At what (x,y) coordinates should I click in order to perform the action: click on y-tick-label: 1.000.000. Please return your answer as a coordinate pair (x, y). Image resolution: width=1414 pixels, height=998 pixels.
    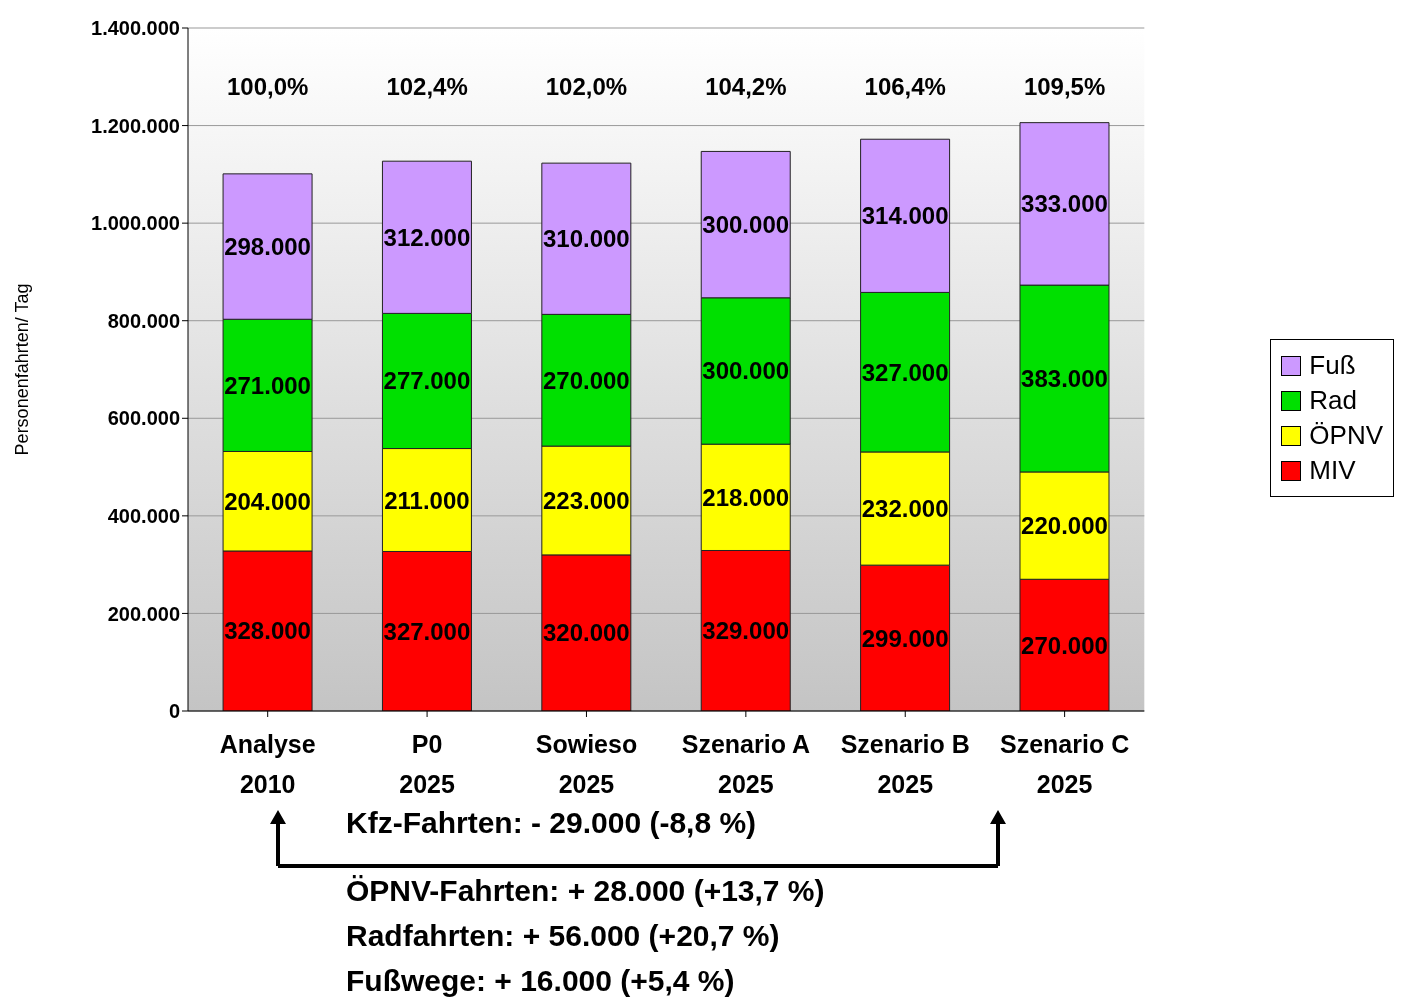
    Looking at the image, I should click on (135, 223).